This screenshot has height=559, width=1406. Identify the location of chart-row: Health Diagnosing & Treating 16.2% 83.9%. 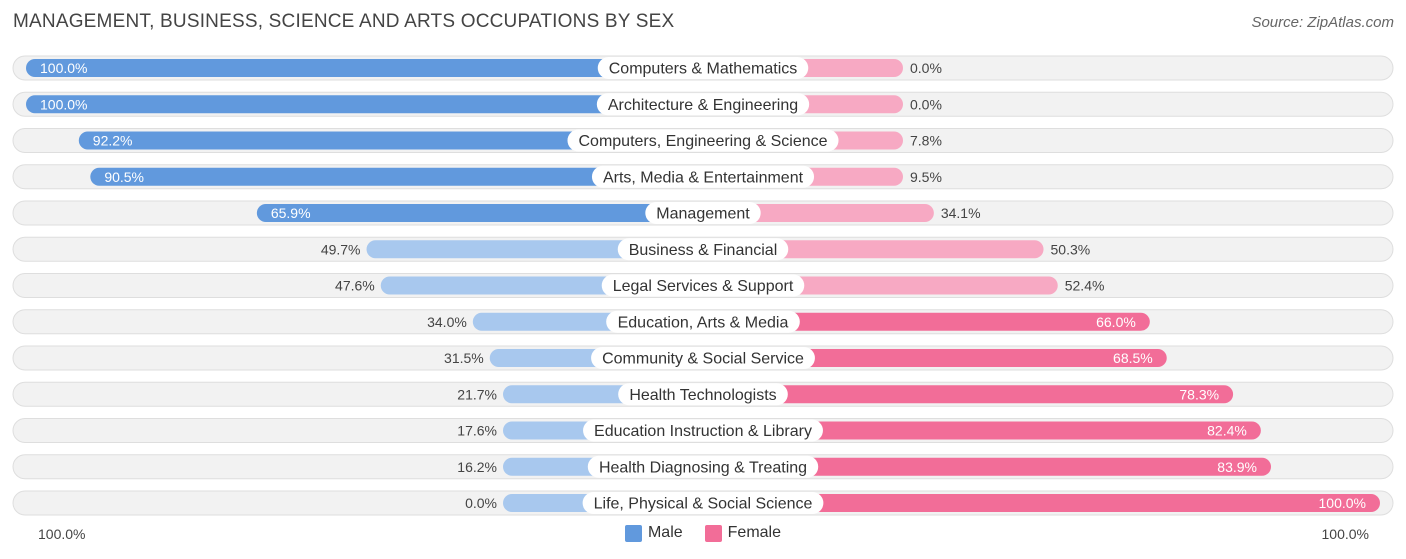
(703, 467).